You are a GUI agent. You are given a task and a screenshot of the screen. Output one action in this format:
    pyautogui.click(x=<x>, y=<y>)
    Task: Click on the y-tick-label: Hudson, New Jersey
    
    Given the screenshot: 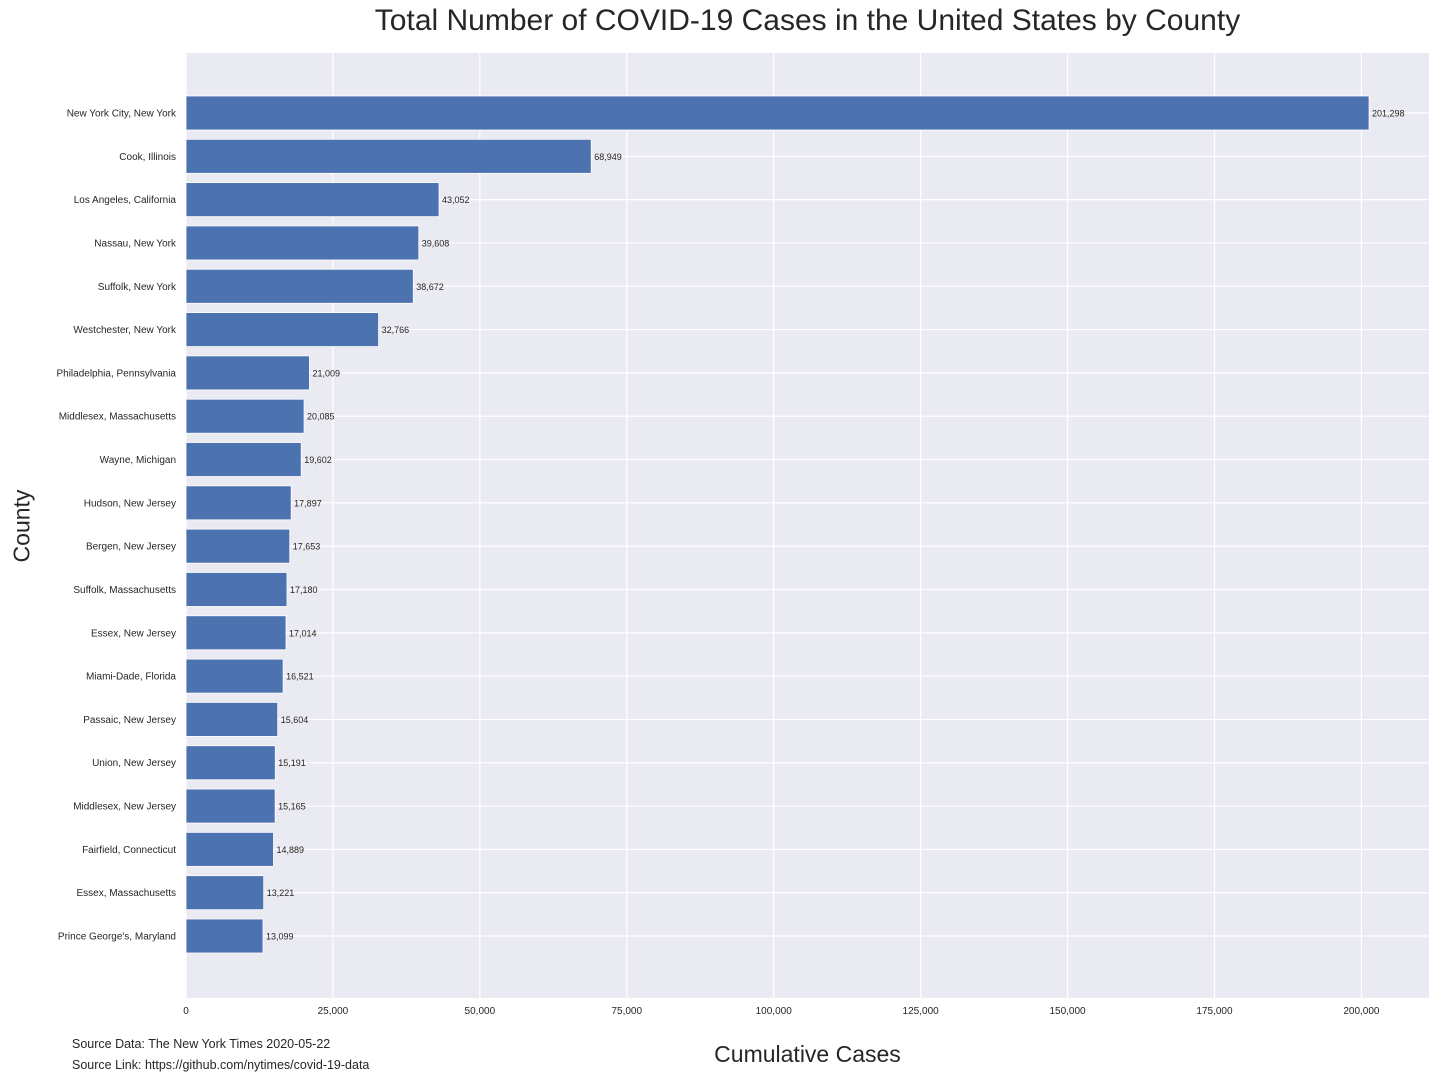 What is the action you would take?
    pyautogui.click(x=130, y=503)
    